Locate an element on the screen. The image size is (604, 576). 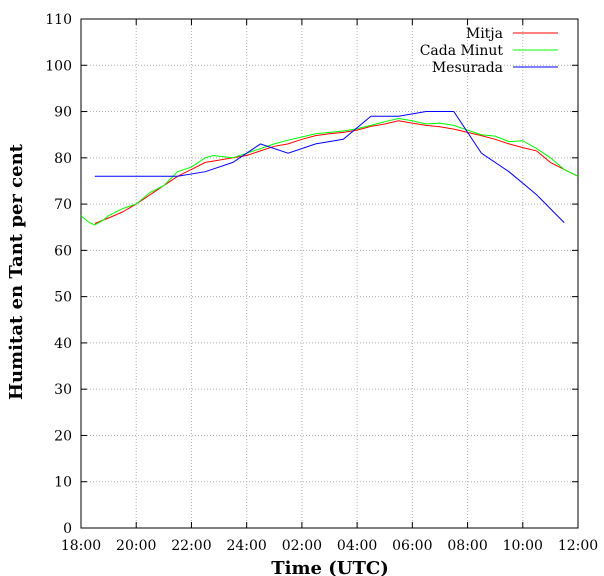
legend-label: Mesurada is located at coordinates (467, 68).